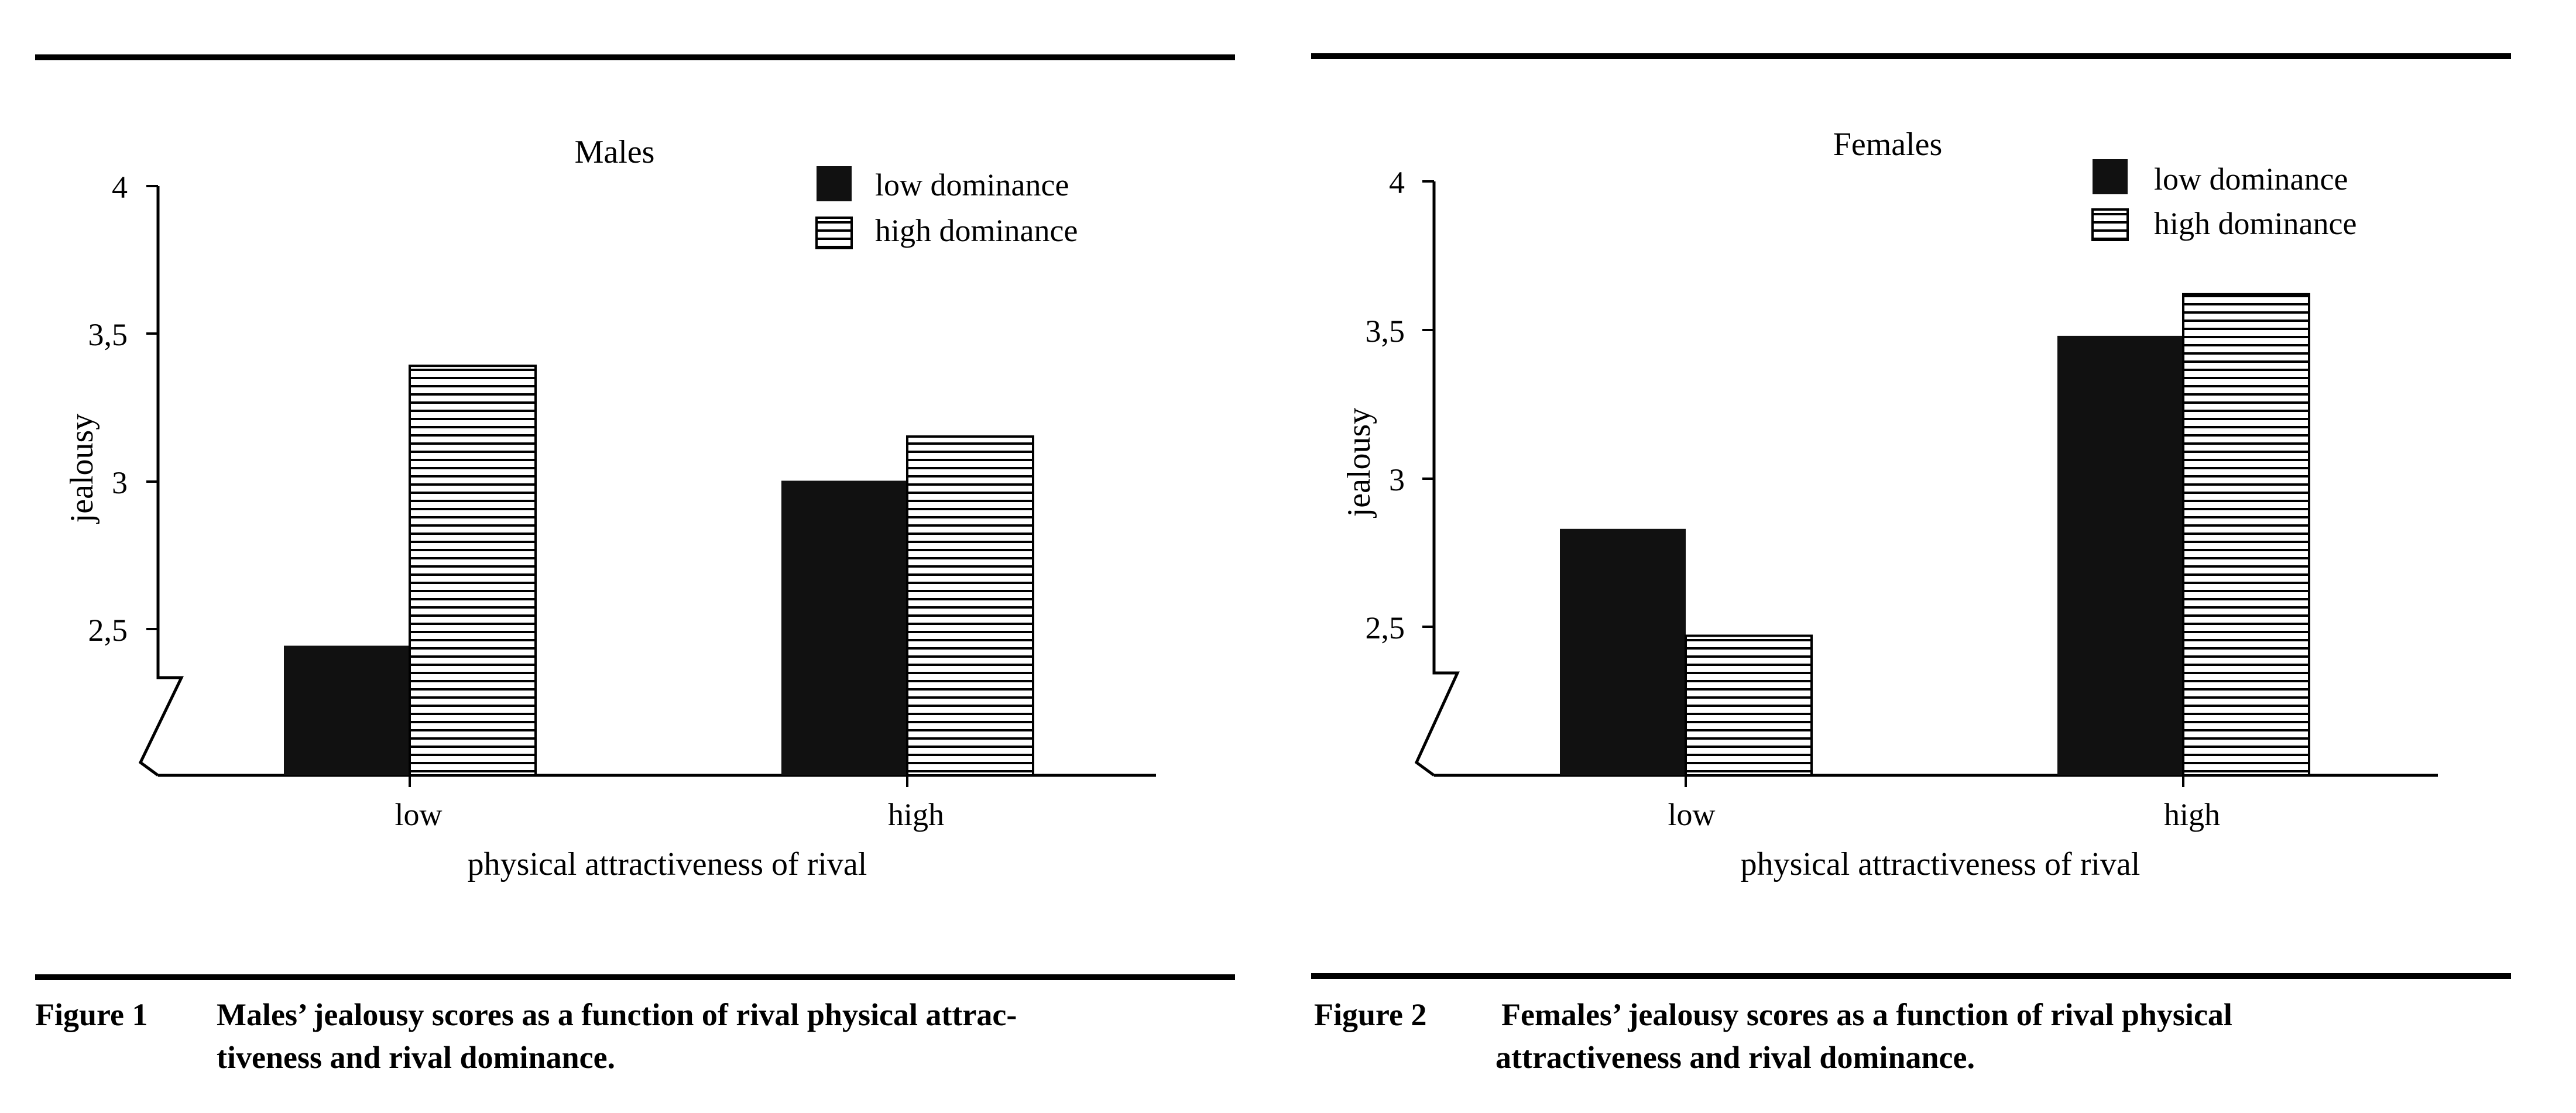  Describe the element at coordinates (92, 1015) in the screenshot. I see `figure-label: Figure 1` at that location.